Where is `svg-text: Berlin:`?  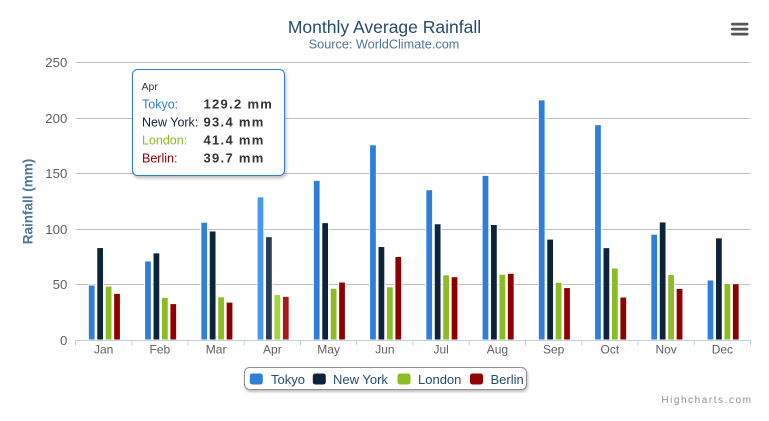 svg-text: Berlin: is located at coordinates (159, 159).